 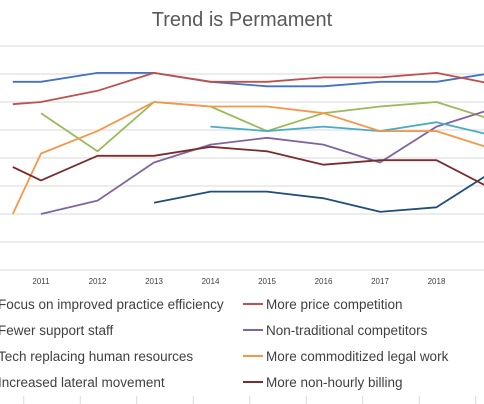 I want to click on legend-label: More commoditized legal work, so click(x=357, y=356).